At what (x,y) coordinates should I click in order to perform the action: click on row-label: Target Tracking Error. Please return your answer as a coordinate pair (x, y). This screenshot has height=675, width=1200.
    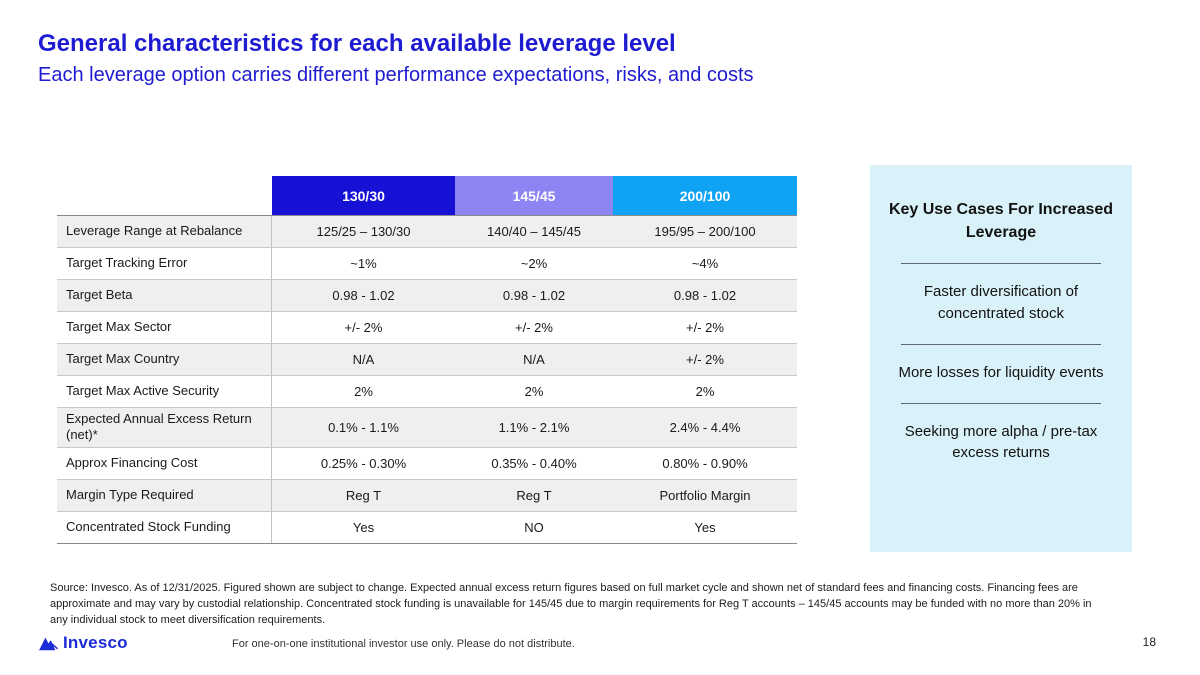
    Looking at the image, I should click on (164, 263).